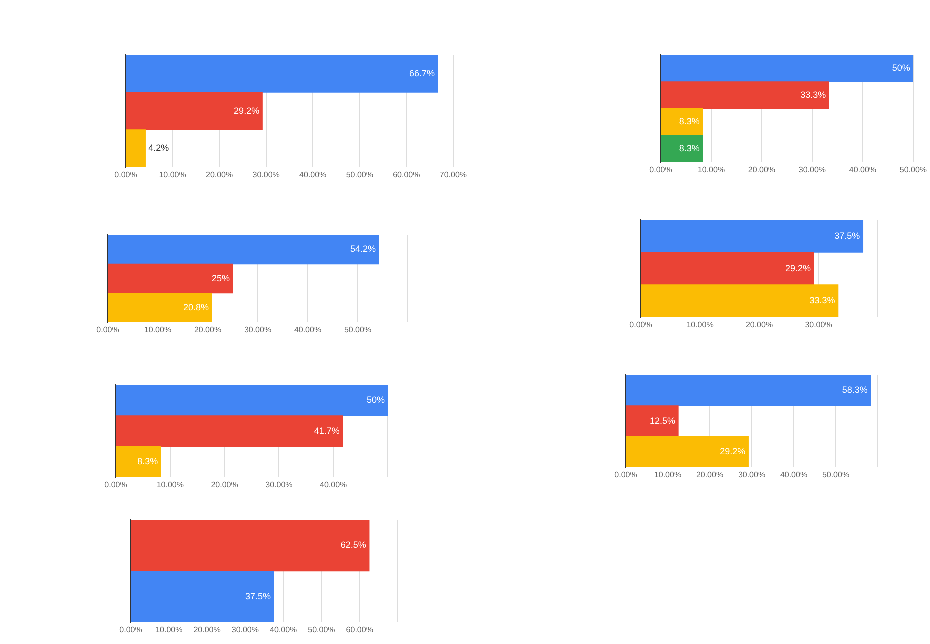 This screenshot has height=644, width=930. I want to click on data-label: 58.3%, so click(855, 390).